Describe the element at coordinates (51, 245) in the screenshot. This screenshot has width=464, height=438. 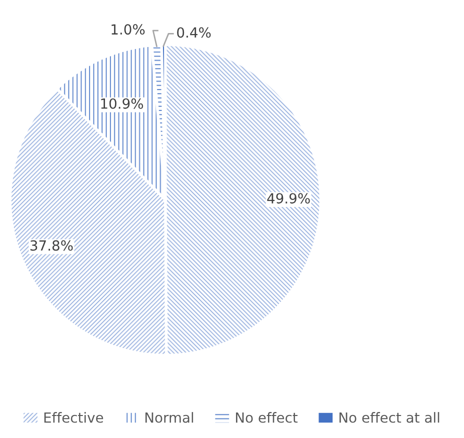
I see `data-label: 37.8%` at that location.